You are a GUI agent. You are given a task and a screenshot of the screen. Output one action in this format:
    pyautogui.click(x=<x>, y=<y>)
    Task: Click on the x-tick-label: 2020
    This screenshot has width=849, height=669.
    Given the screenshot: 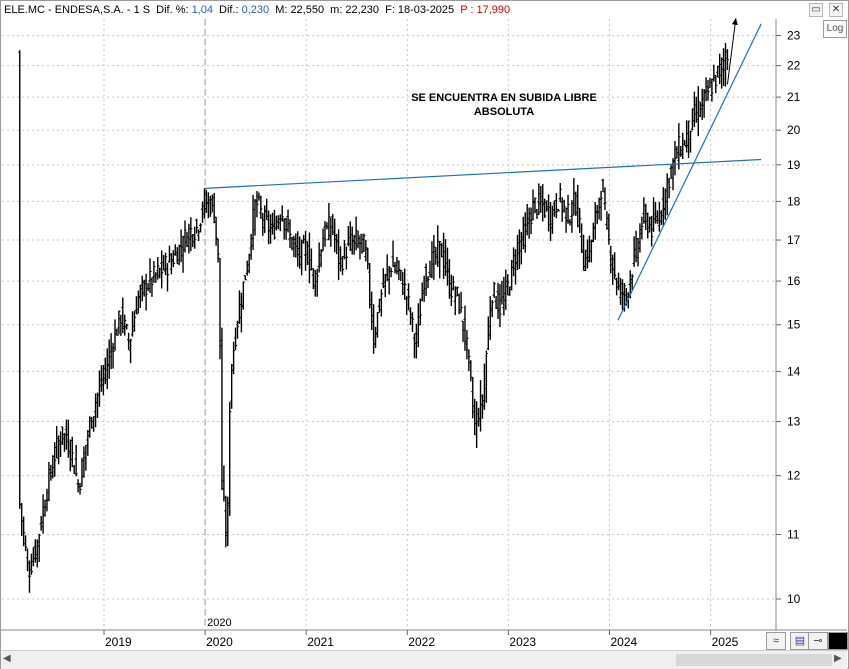 What is the action you would take?
    pyautogui.click(x=219, y=642)
    